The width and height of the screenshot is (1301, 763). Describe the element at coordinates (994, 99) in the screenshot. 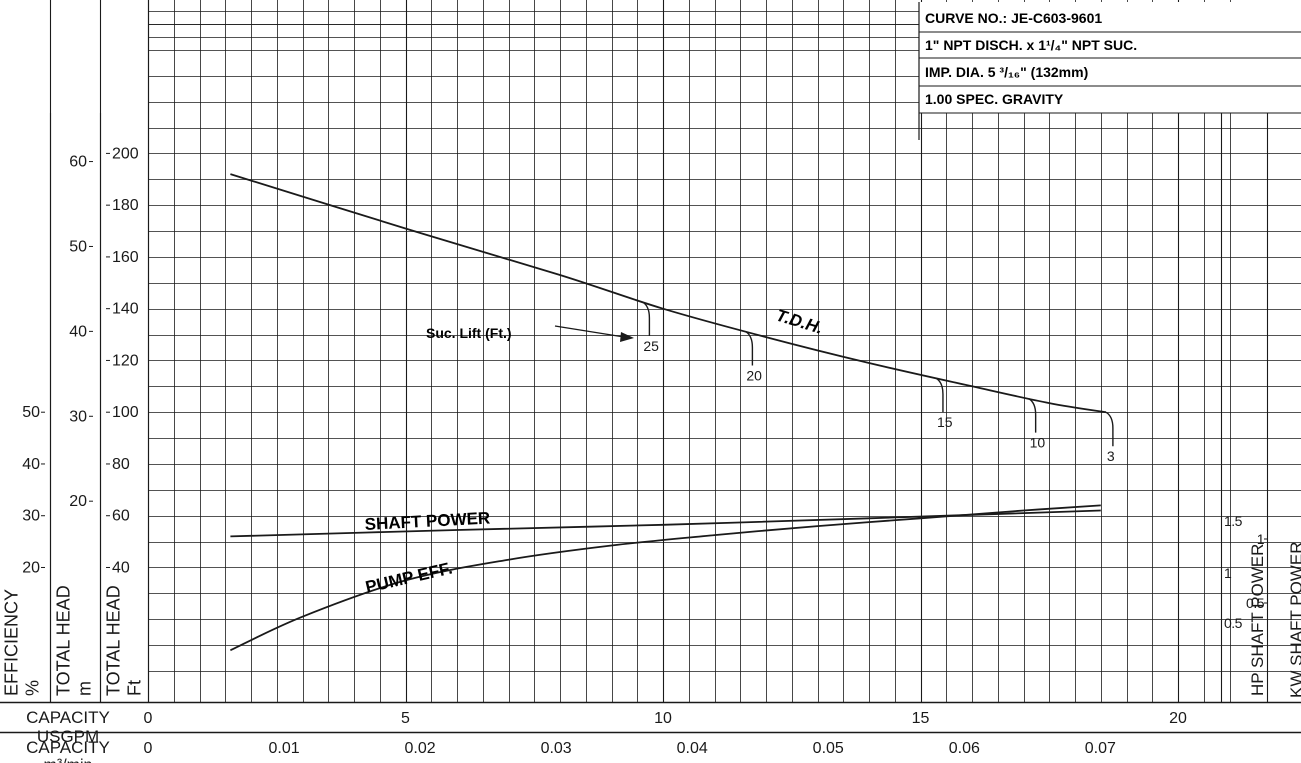

I see `specific-gravity: 1.00 SPEC. GRAVITY` at that location.